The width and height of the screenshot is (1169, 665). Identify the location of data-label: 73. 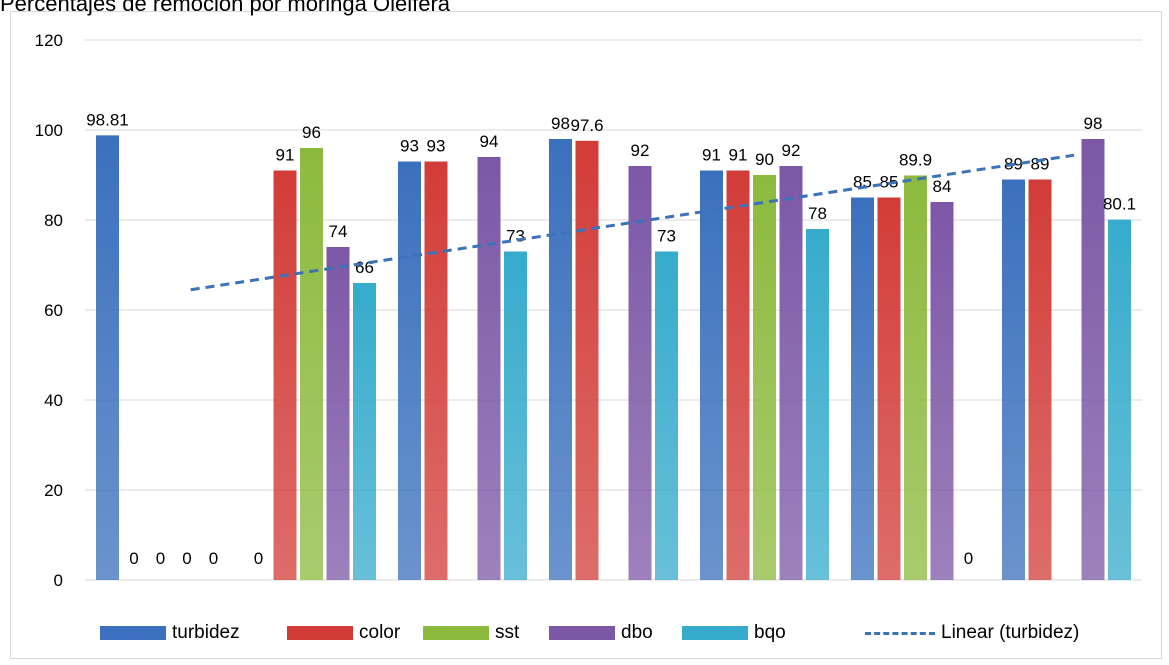
(666, 236).